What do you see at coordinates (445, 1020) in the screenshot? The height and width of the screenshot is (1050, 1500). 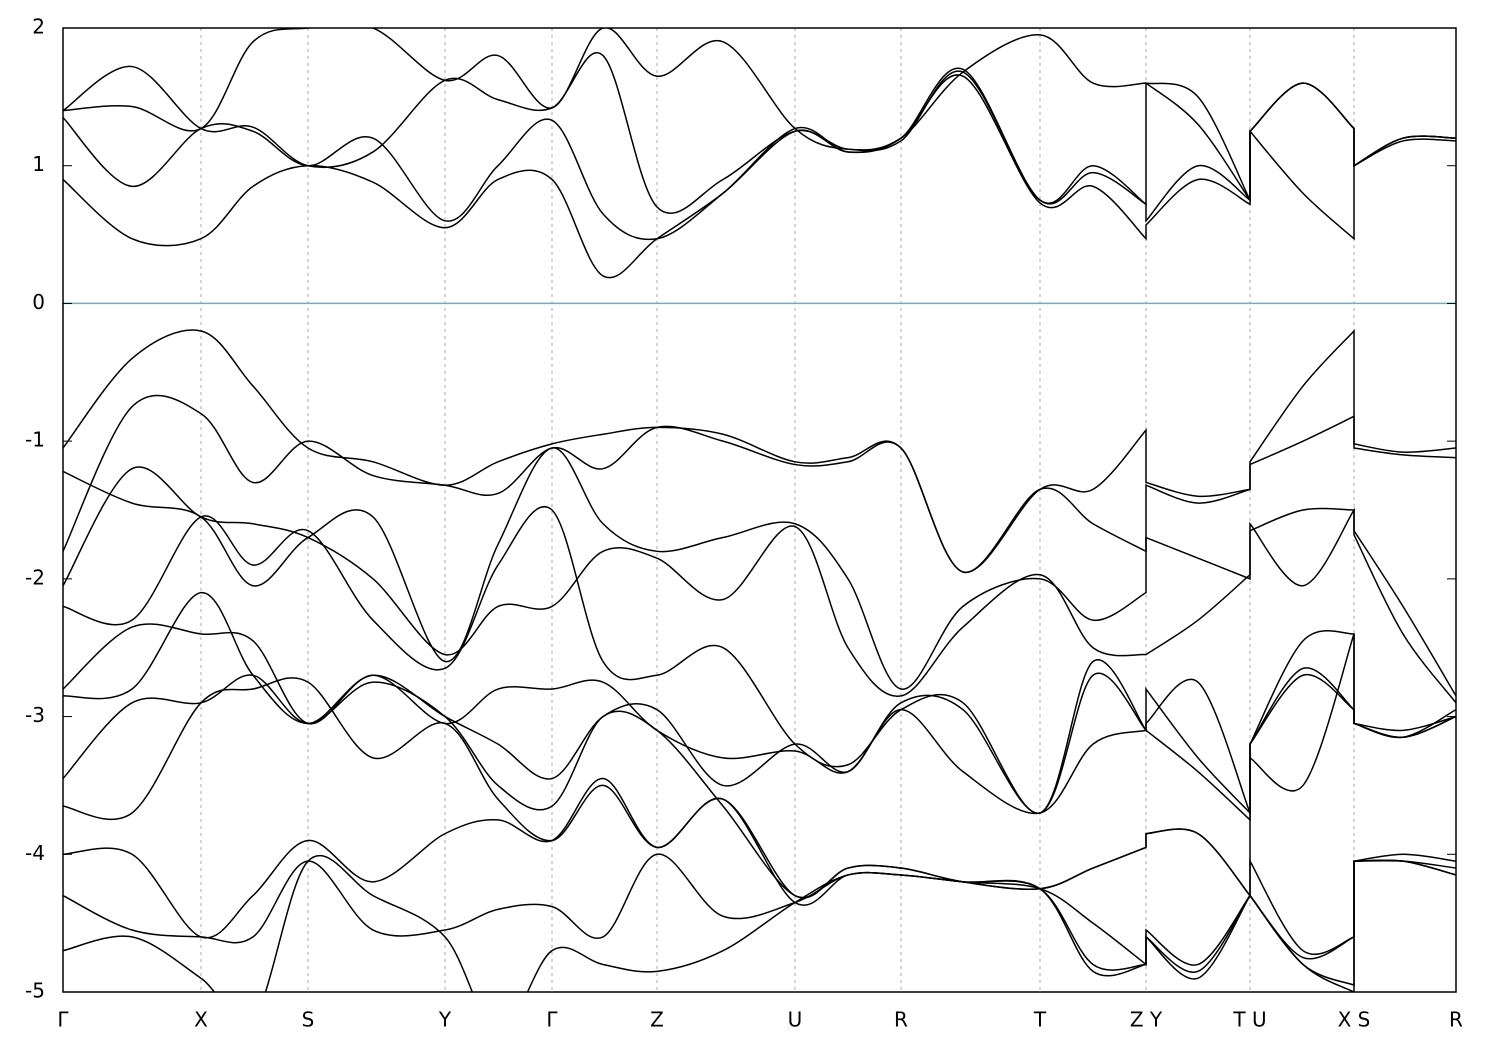 I see `x-tick-label: Y` at bounding box center [445, 1020].